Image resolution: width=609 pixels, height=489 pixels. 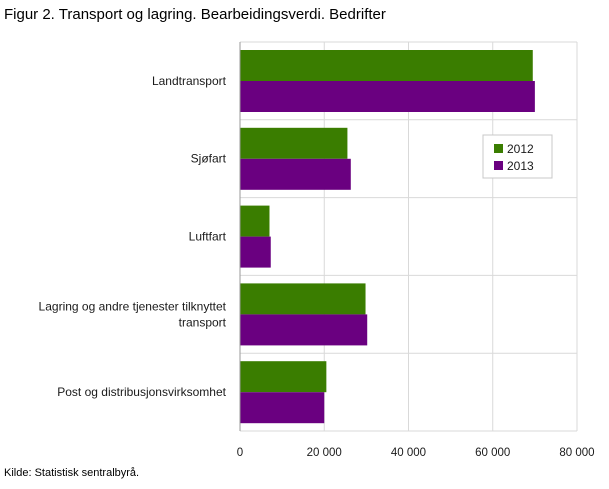 What do you see at coordinates (498, 148) in the screenshot?
I see `legend-swatch-2012` at bounding box center [498, 148].